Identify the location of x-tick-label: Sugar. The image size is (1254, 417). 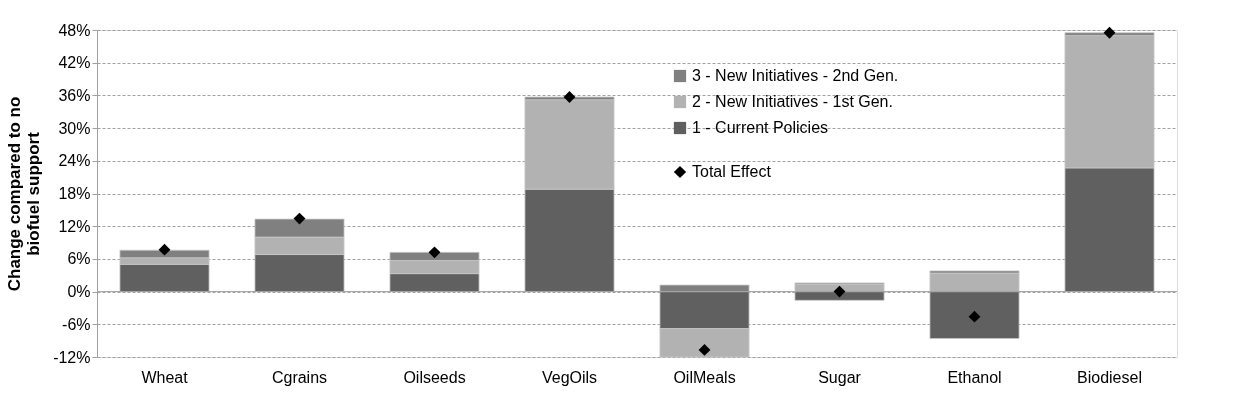
(840, 377).